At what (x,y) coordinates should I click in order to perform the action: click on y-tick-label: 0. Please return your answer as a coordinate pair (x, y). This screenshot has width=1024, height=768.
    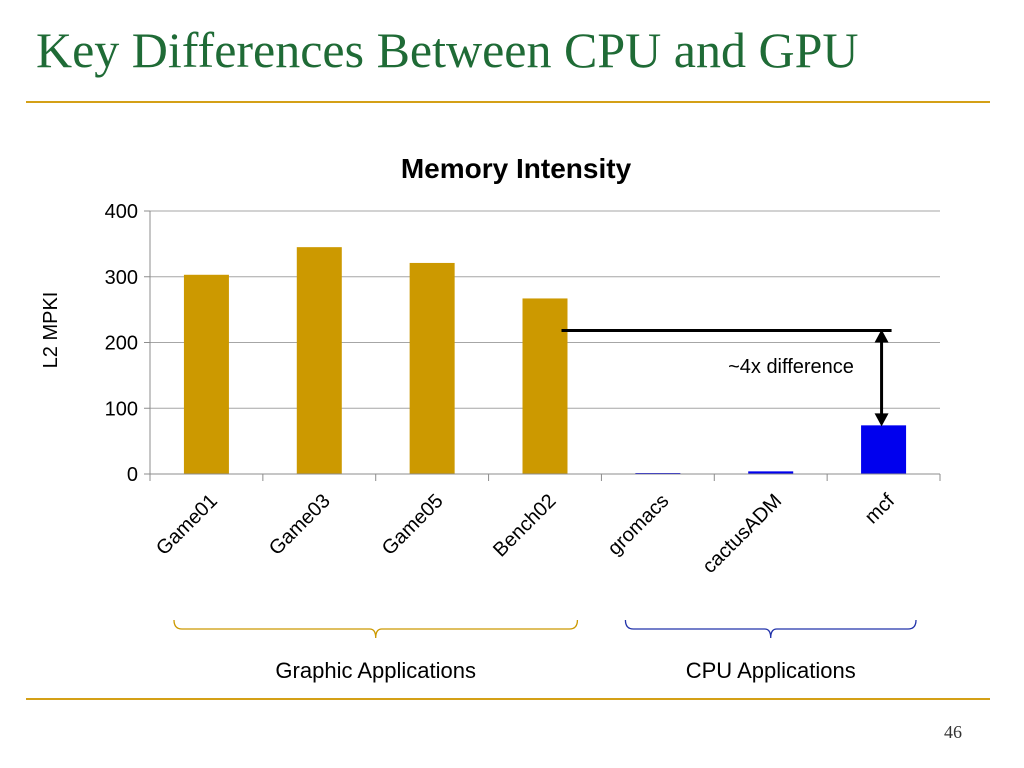
    Looking at the image, I should click on (132, 475).